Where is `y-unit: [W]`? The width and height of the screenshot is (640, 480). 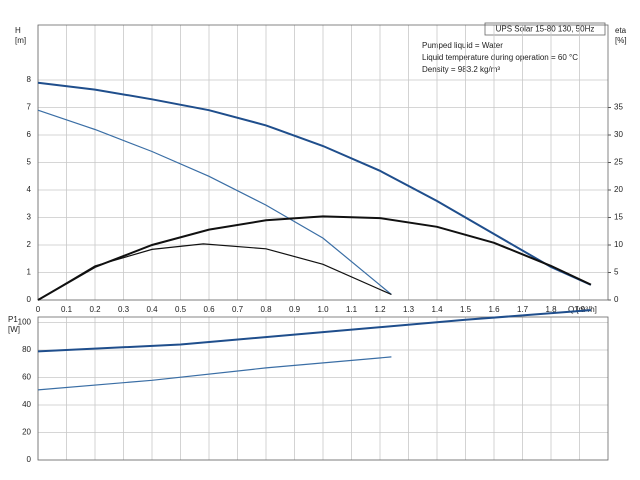 y-unit: [W] is located at coordinates (14, 329).